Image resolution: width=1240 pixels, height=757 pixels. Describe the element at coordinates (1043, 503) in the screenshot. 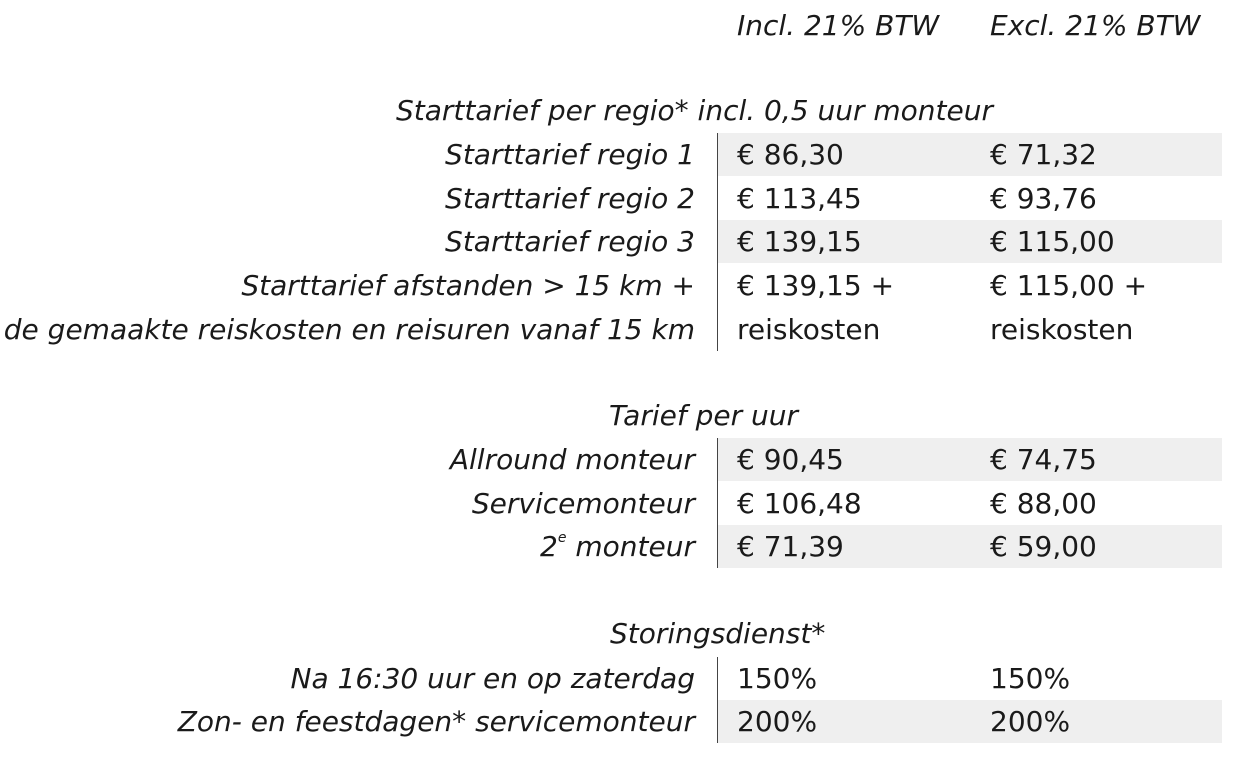

I see `value-excl-servicemonteur: € 88,00` at that location.